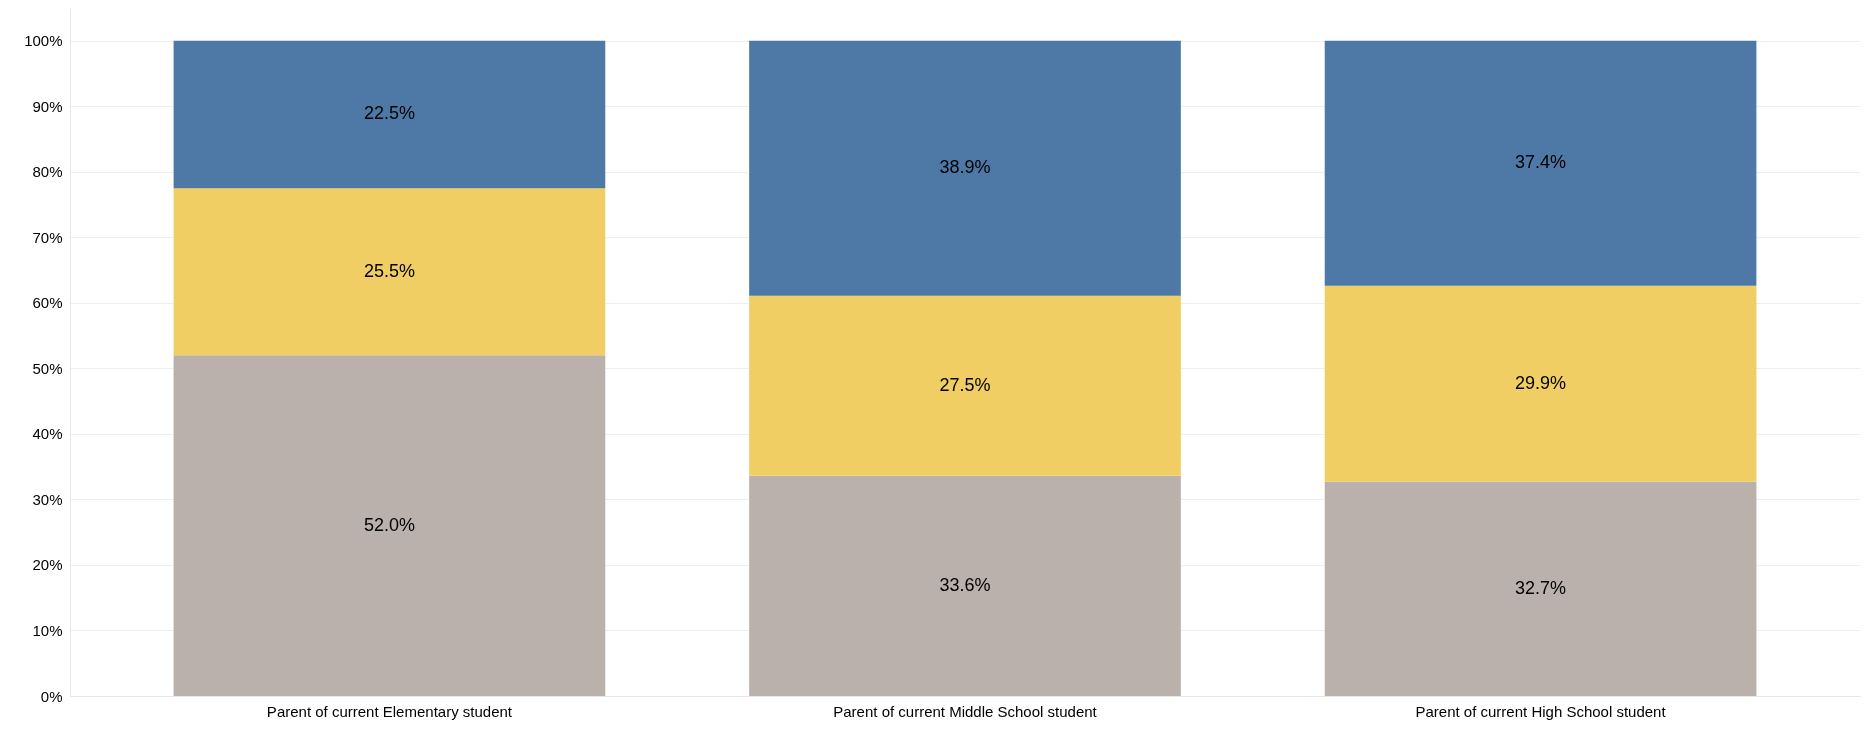  Describe the element at coordinates (47, 106) in the screenshot. I see `y-tick-label: 90%` at that location.